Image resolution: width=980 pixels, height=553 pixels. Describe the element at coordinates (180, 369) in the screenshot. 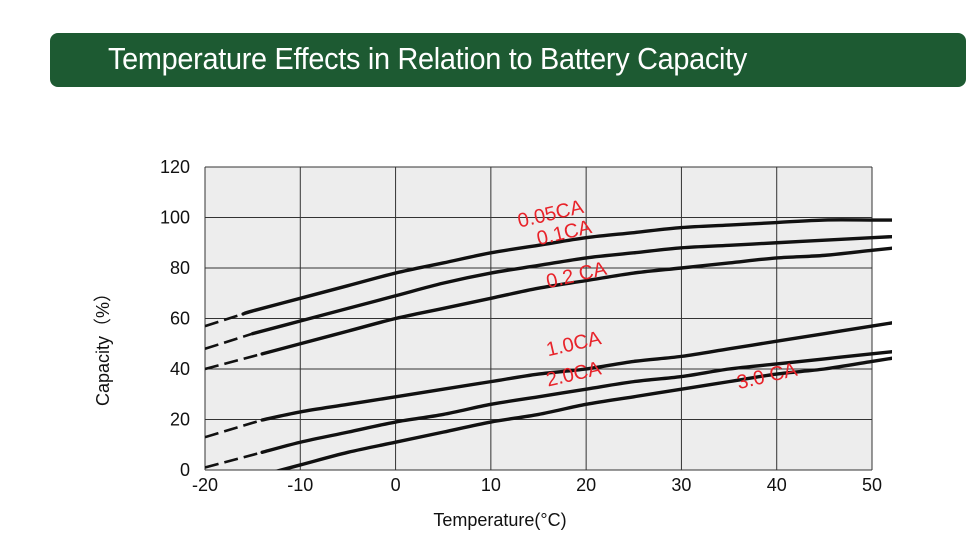

I see `y-tick-label: 40` at that location.